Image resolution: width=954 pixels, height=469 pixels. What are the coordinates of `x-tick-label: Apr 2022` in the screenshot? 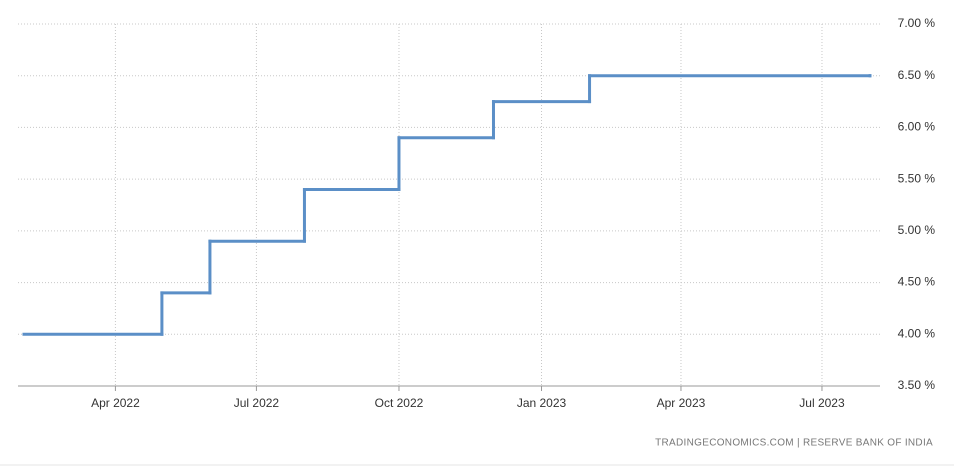 It's located at (115, 403).